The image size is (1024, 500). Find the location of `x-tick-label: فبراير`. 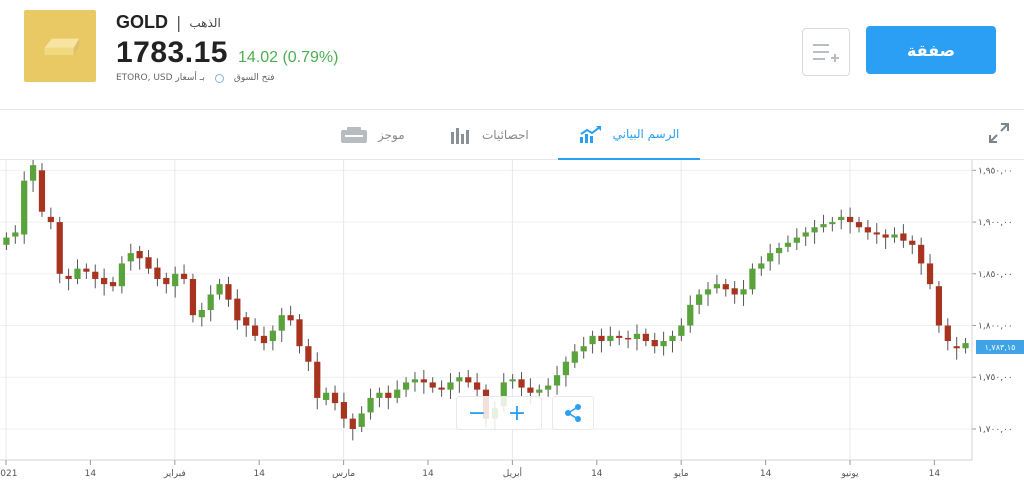

x-tick-label: فبراير is located at coordinates (174, 474).